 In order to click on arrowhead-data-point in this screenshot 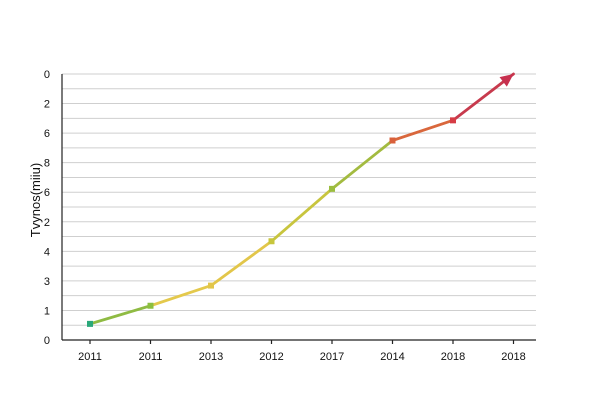, I will do `click(506, 80)`.